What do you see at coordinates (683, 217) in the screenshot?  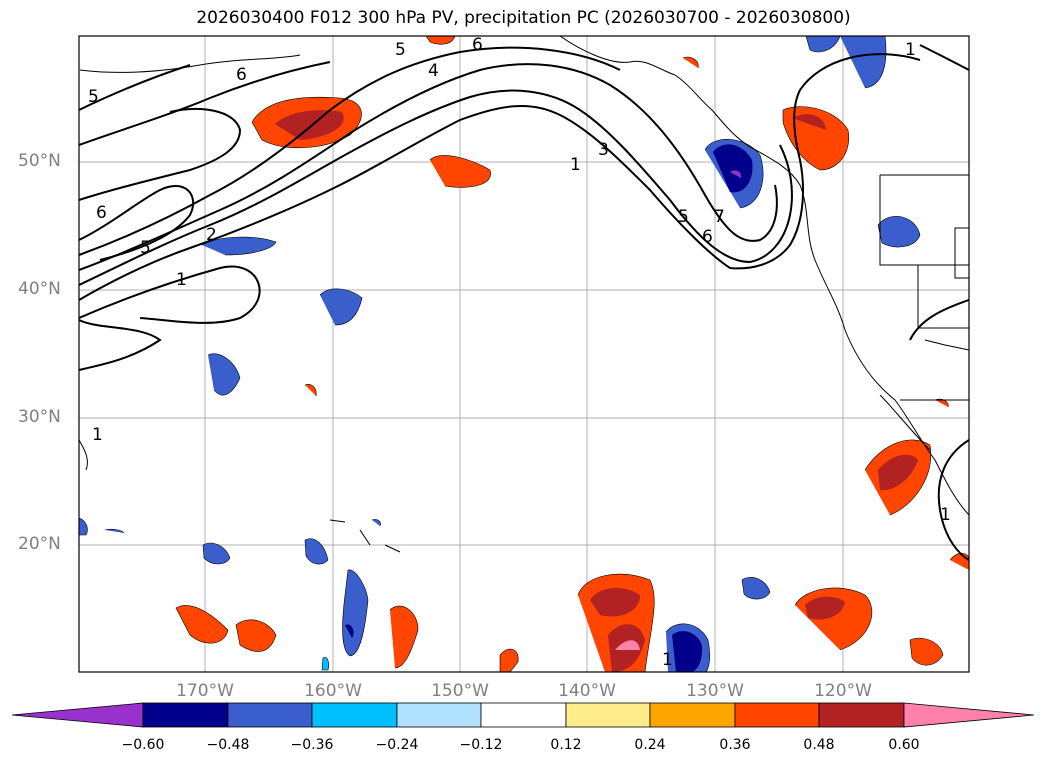 I see `contour-label-5b: 5` at bounding box center [683, 217].